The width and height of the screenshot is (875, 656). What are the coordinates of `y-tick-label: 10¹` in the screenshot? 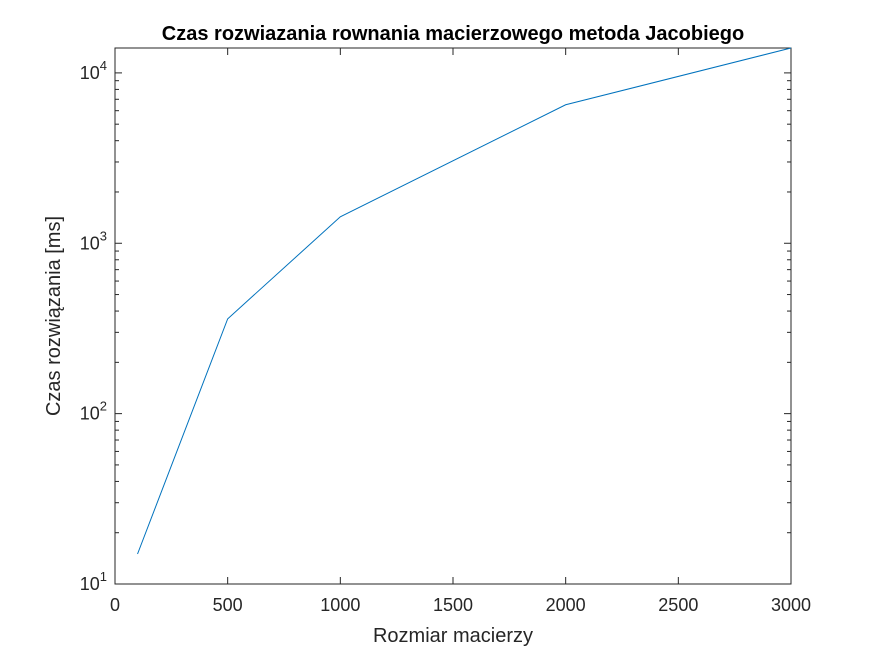 It's located at (93, 581).